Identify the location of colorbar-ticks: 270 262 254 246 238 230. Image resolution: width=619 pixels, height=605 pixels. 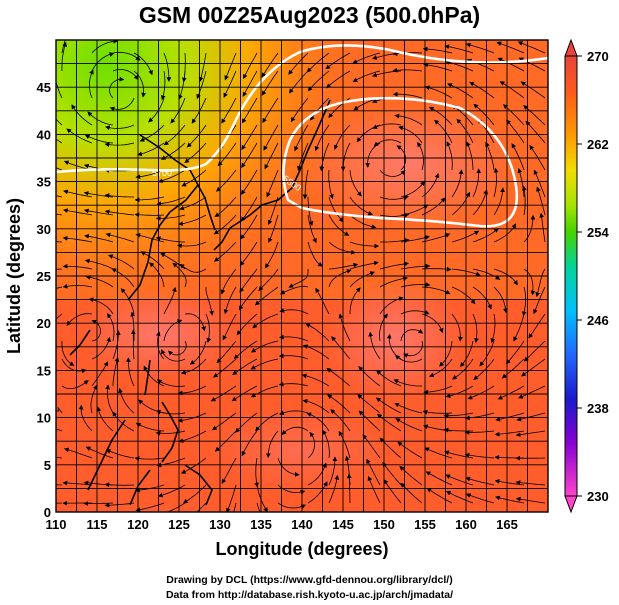
(593, 276).